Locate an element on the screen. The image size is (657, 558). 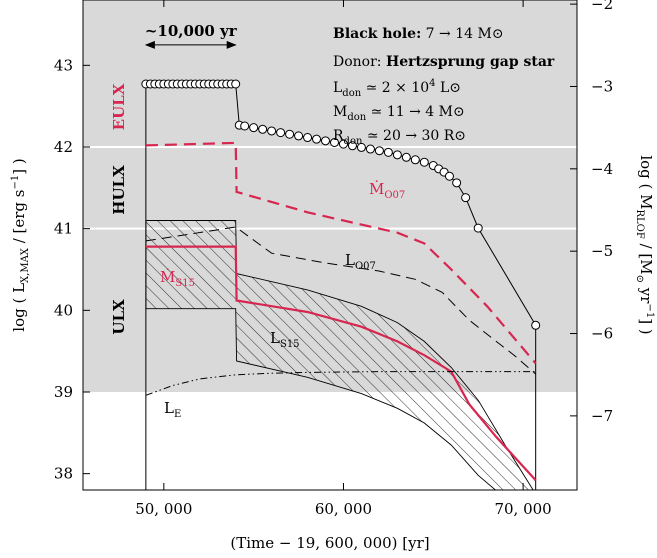
band-label-hulx: HULX is located at coordinates (119, 190).